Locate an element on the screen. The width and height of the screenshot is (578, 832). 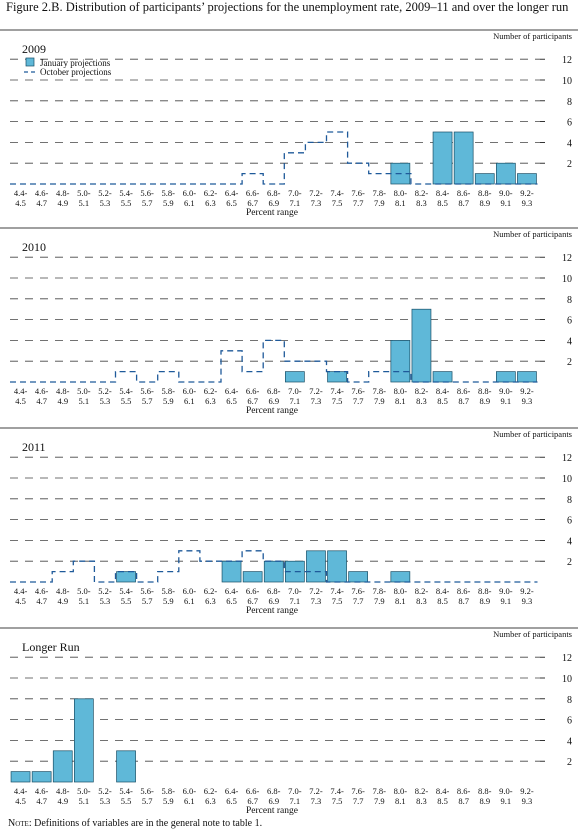
panel-1-xtick-label: 9.2- is located at coordinates (527, 391).